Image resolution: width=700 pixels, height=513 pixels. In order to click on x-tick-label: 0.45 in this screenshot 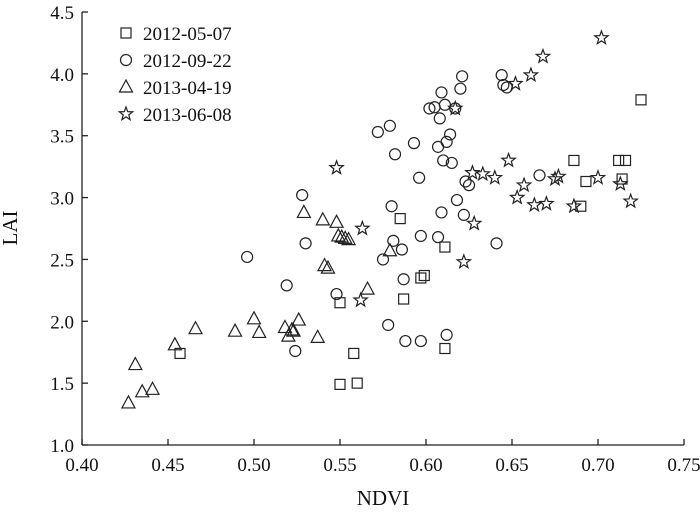, I will do `click(167, 465)`.